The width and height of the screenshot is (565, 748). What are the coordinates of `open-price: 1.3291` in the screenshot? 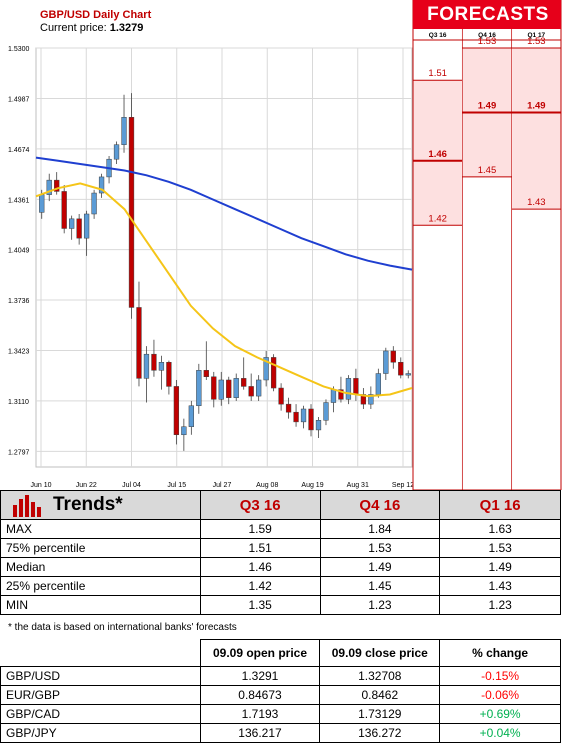 It's located at (260, 676).